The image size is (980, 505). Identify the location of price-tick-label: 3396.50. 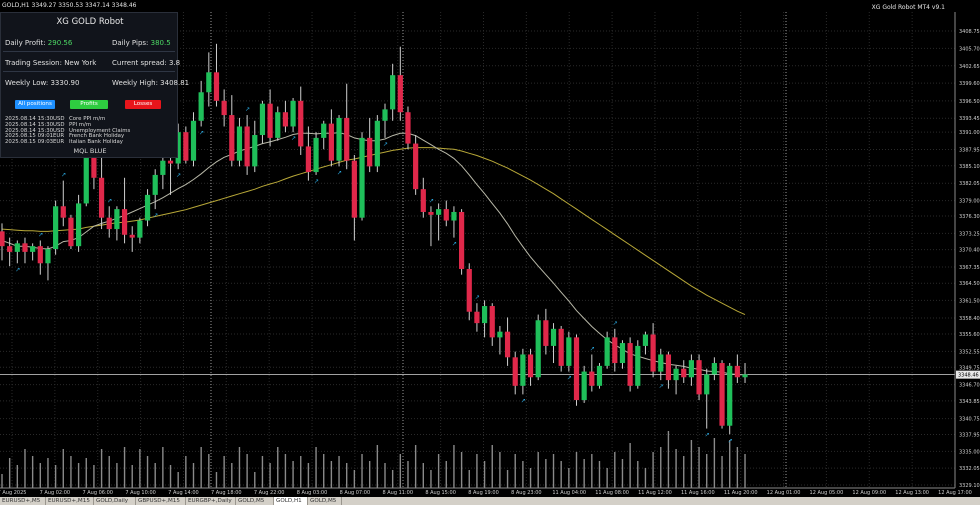
(969, 102).